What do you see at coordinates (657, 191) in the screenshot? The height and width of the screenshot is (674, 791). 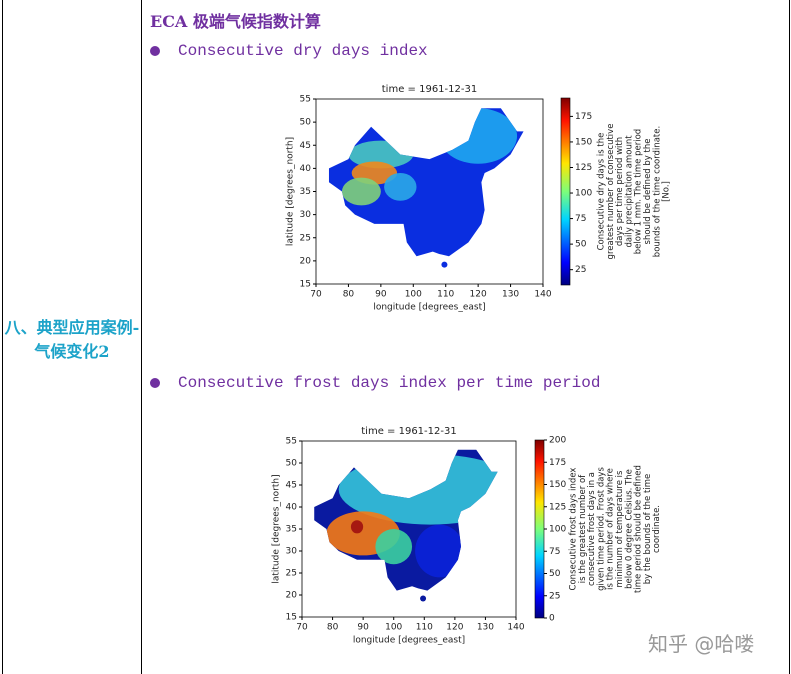 I see `colorbar-label: bounds of the time coordinate.` at bounding box center [657, 191].